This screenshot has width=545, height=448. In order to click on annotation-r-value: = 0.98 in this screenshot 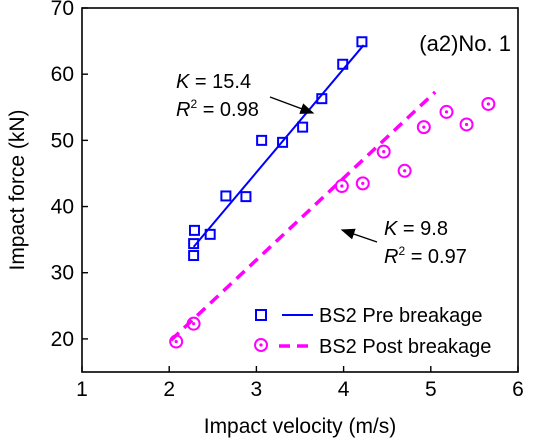, I will do `click(228, 110)`.